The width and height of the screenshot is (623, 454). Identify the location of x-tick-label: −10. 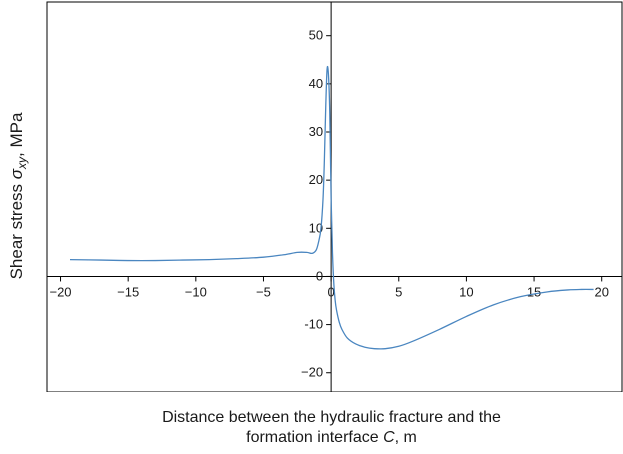
(196, 291).